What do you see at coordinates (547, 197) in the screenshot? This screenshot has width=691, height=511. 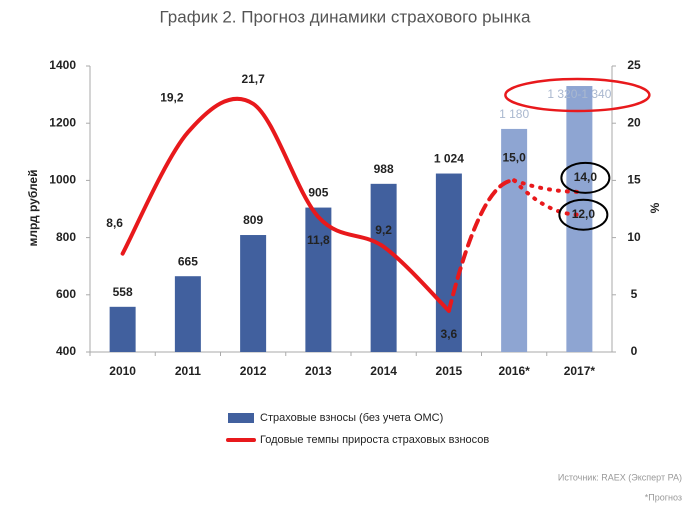 I see `forecast-line-alt` at bounding box center [547, 197].